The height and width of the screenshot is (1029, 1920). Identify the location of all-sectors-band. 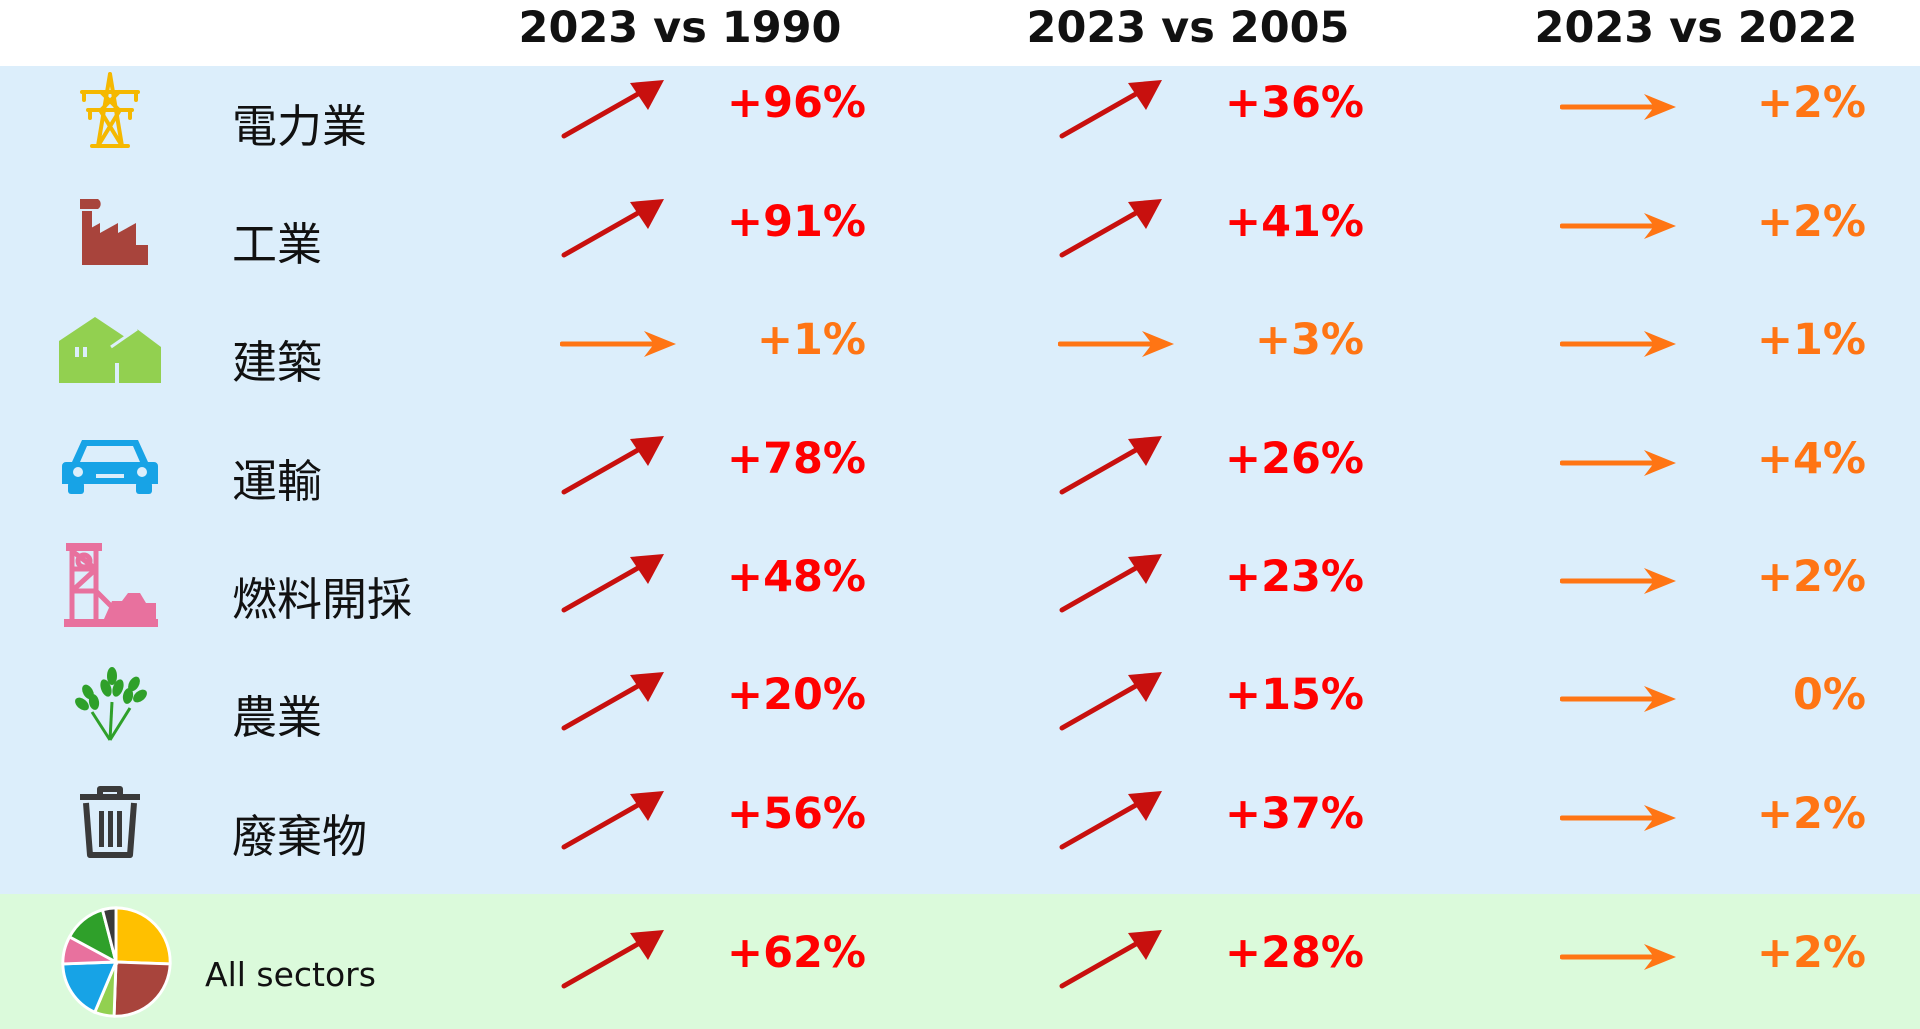
(960, 961).